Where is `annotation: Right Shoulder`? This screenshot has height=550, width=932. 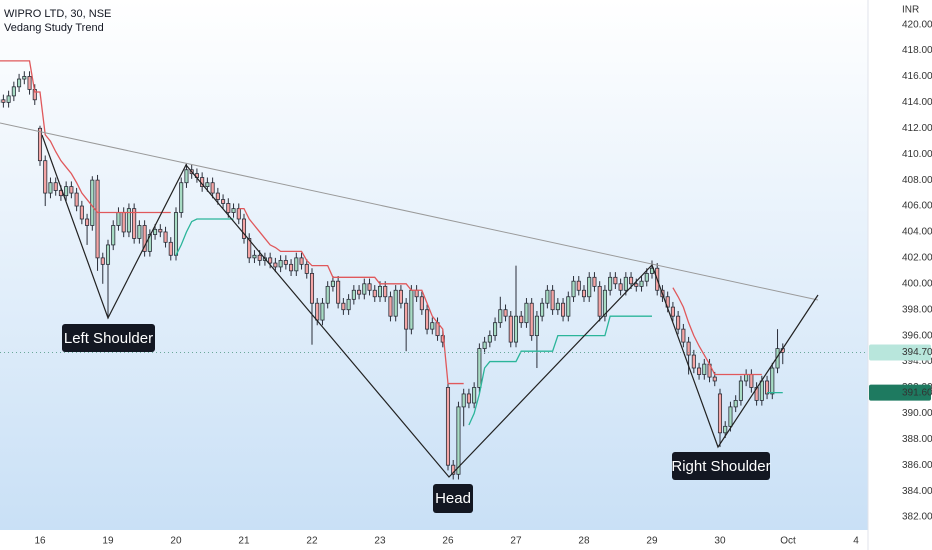 annotation: Right Shoulder is located at coordinates (720, 466).